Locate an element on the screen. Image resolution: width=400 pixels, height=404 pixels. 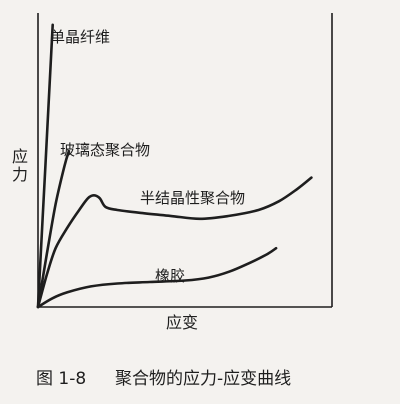
series-curve-single-crystal-fiber is located at coordinates (45, 166).